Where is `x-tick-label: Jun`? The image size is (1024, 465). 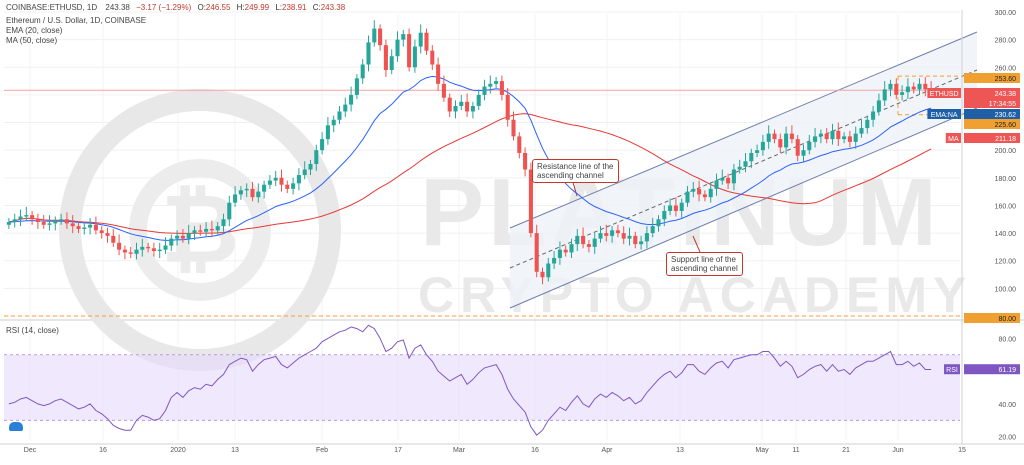 x-tick-label: Jun is located at coordinates (897, 450).